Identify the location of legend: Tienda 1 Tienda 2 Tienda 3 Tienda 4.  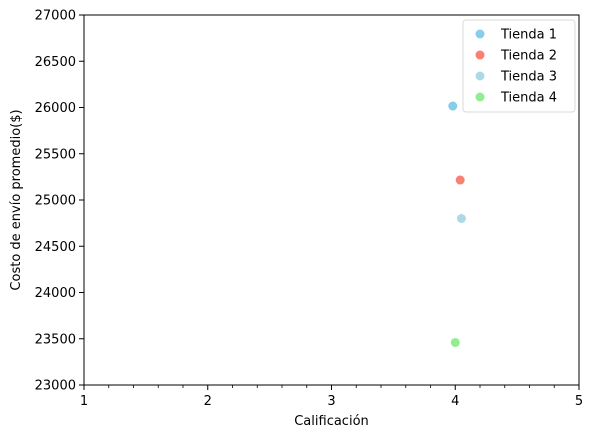
(519, 66).